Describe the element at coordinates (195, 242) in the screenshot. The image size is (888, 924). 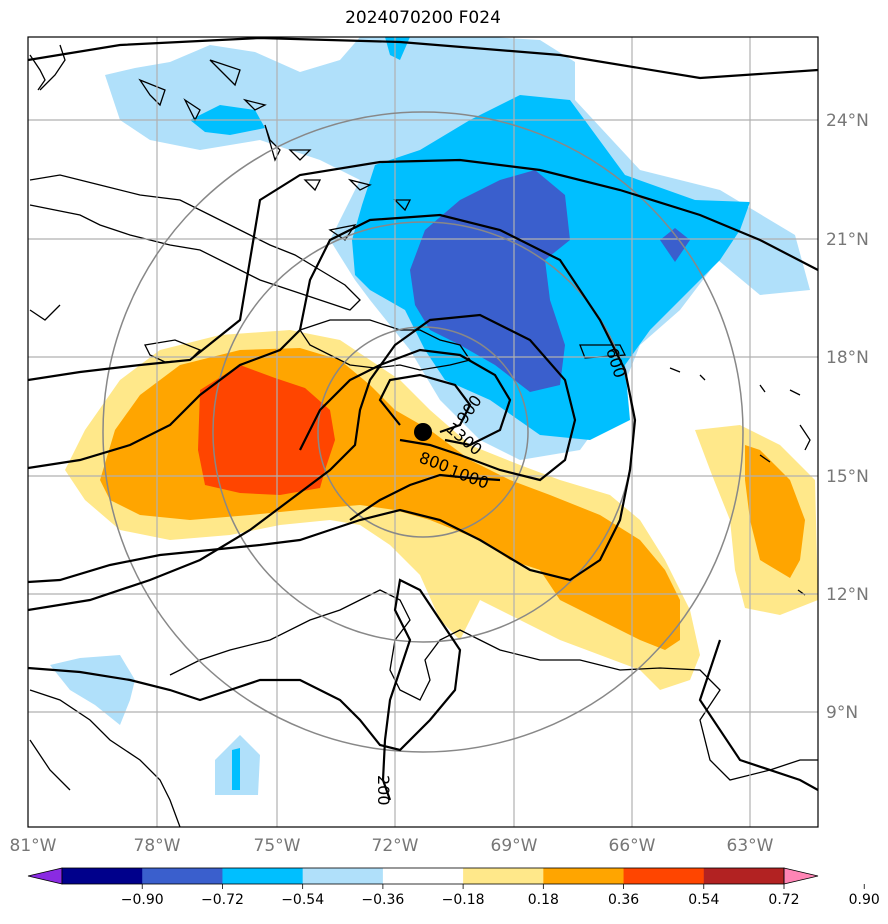
I see `cuba-coast` at that location.